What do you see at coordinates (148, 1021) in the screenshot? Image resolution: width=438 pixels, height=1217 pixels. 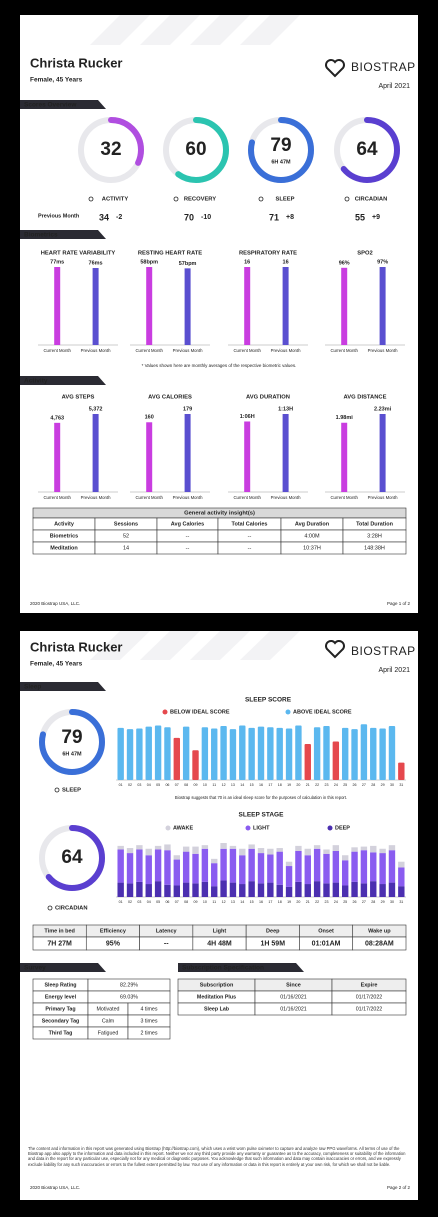 I see `table-text: 3 times` at bounding box center [148, 1021].